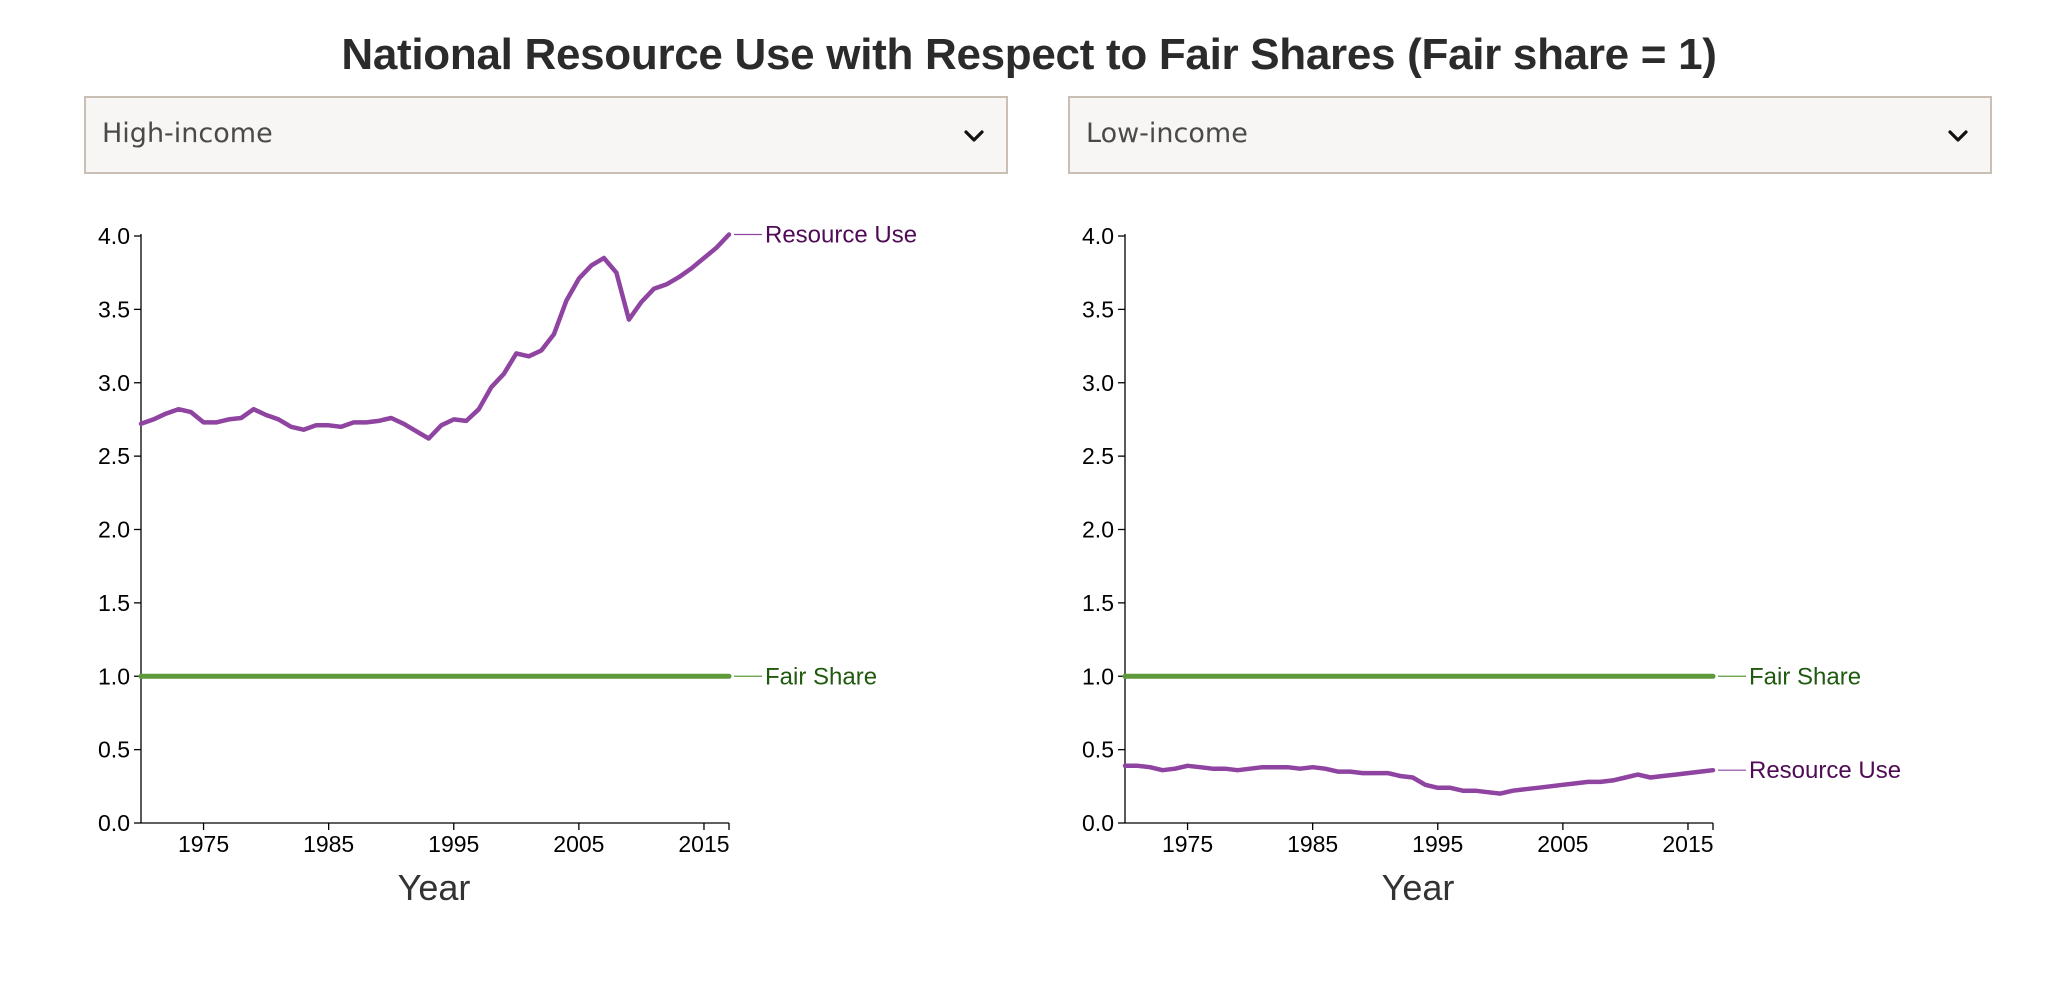 Image resolution: width=2058 pixels, height=986 pixels. Describe the element at coordinates (187, 133) in the screenshot. I see `dropdown-selected-value: High-income` at that location.